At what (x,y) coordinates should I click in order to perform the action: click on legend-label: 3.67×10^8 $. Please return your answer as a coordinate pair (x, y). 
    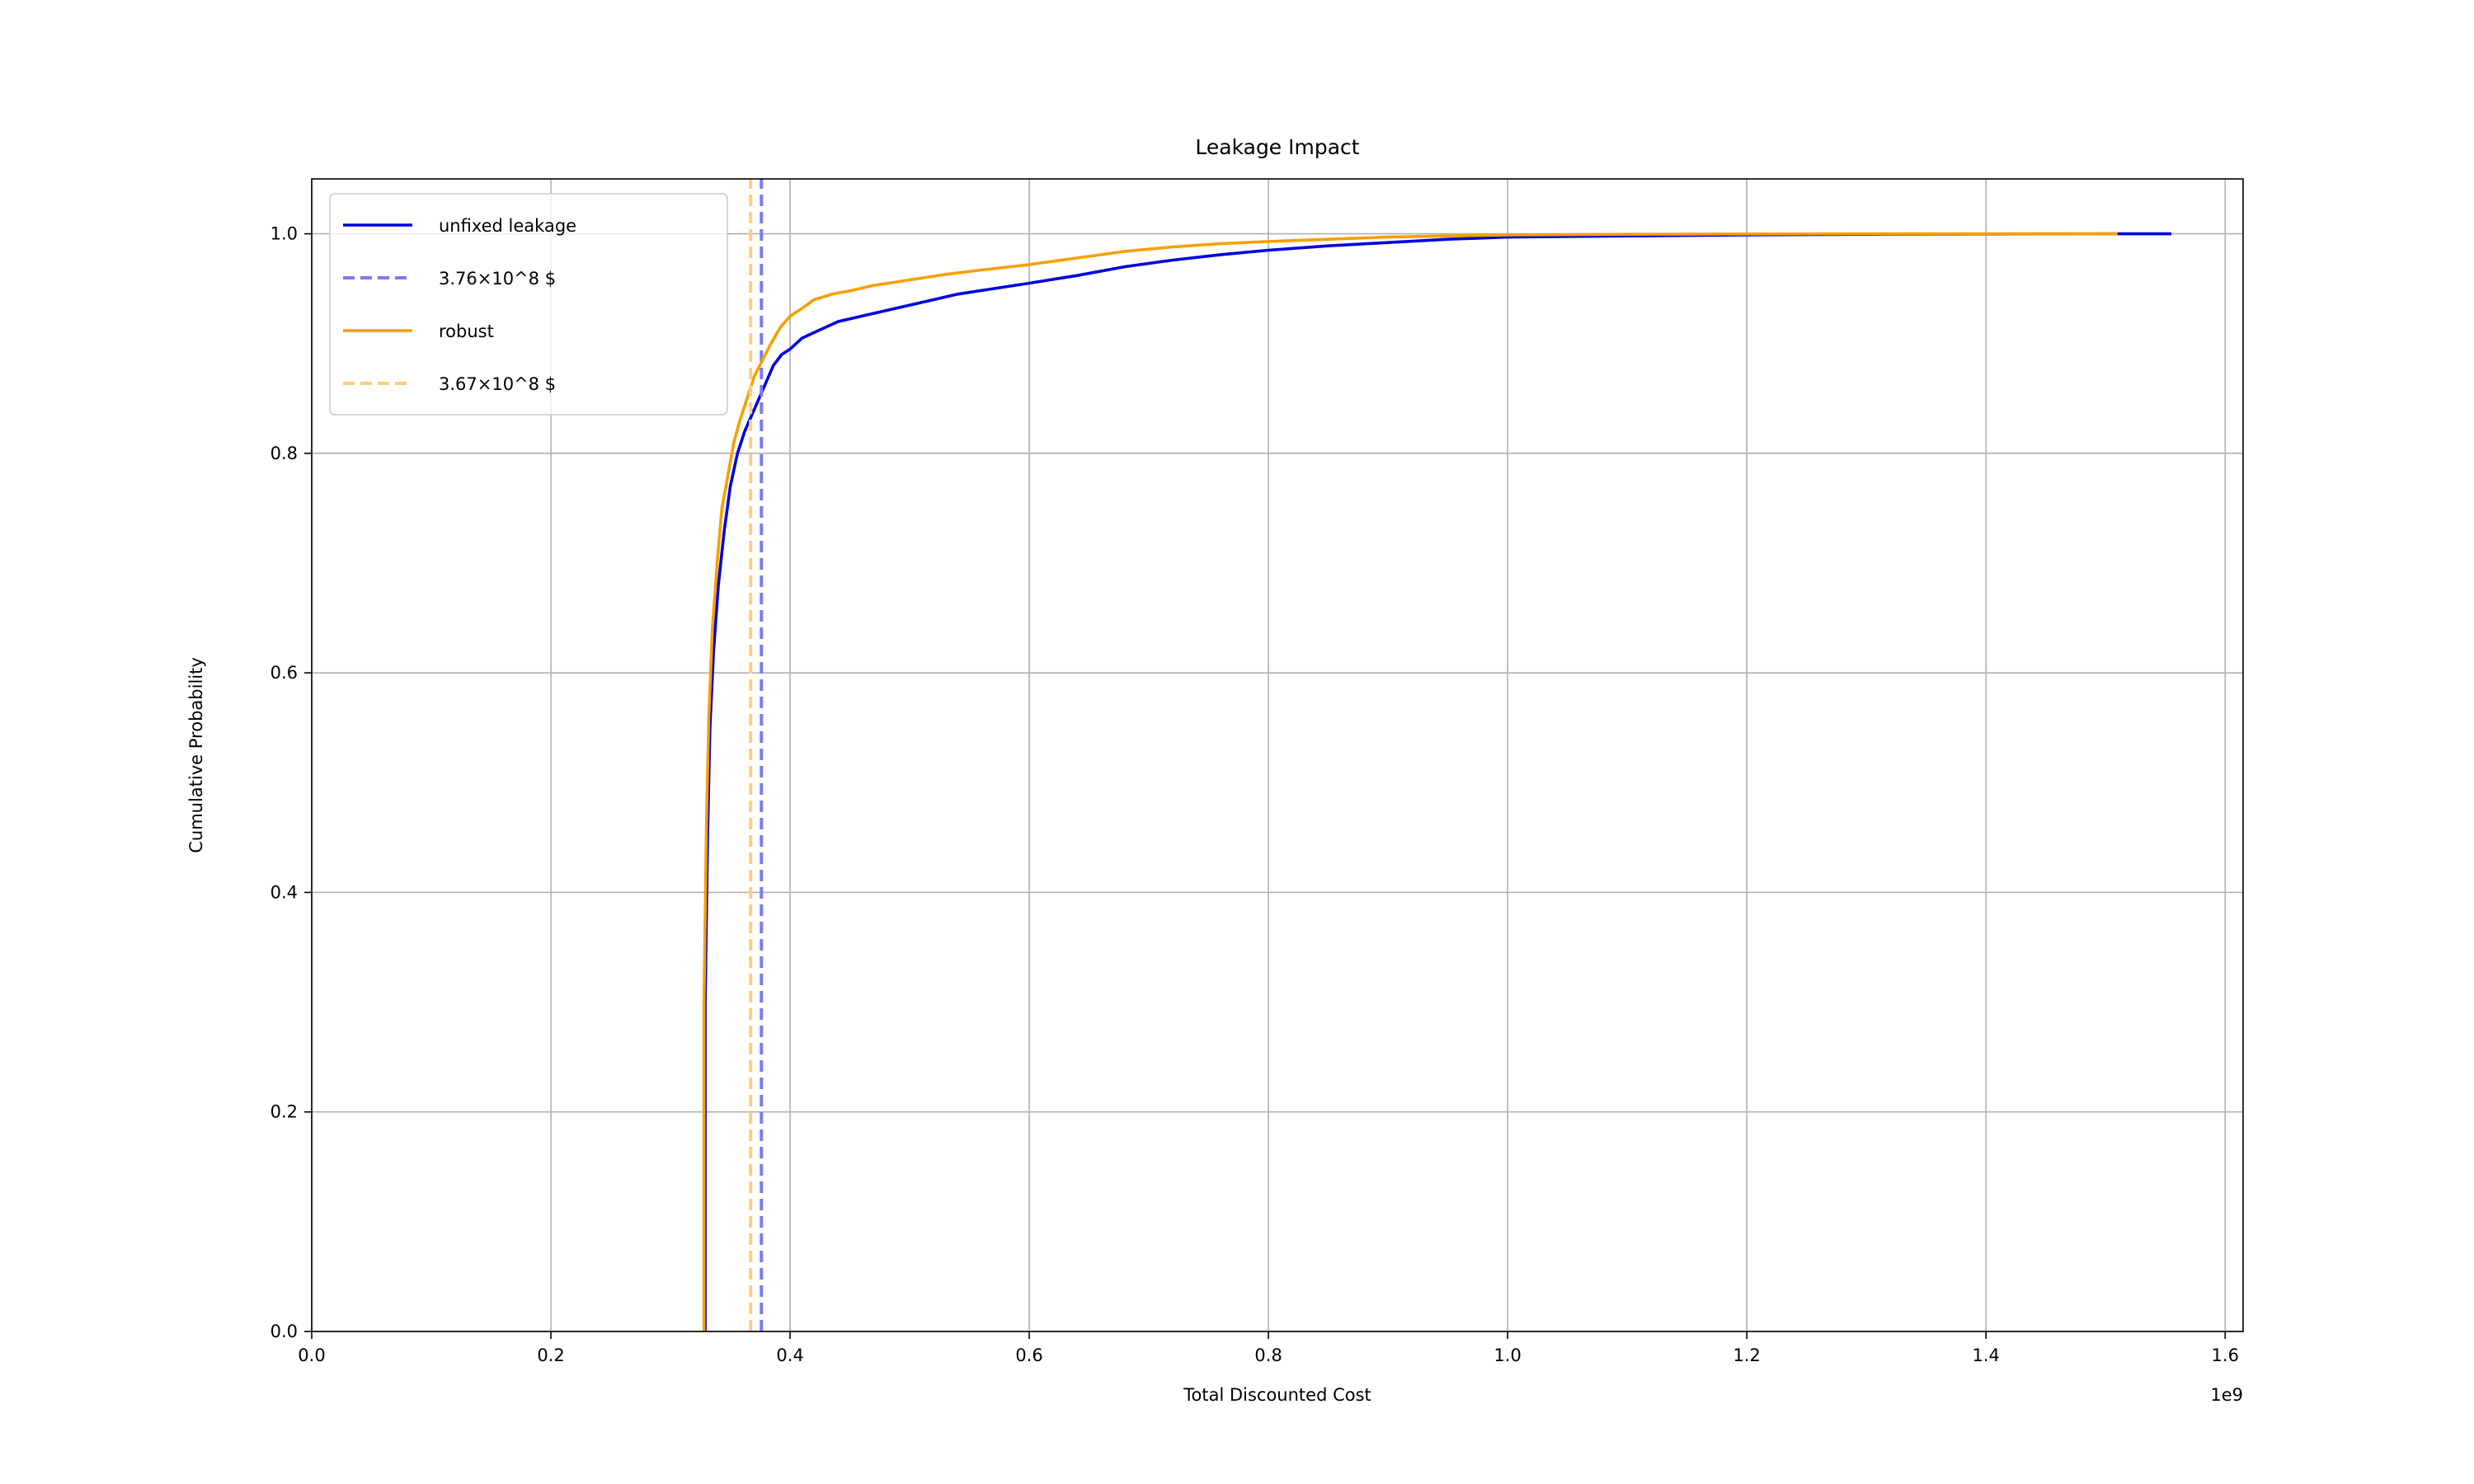
    Looking at the image, I should click on (497, 384).